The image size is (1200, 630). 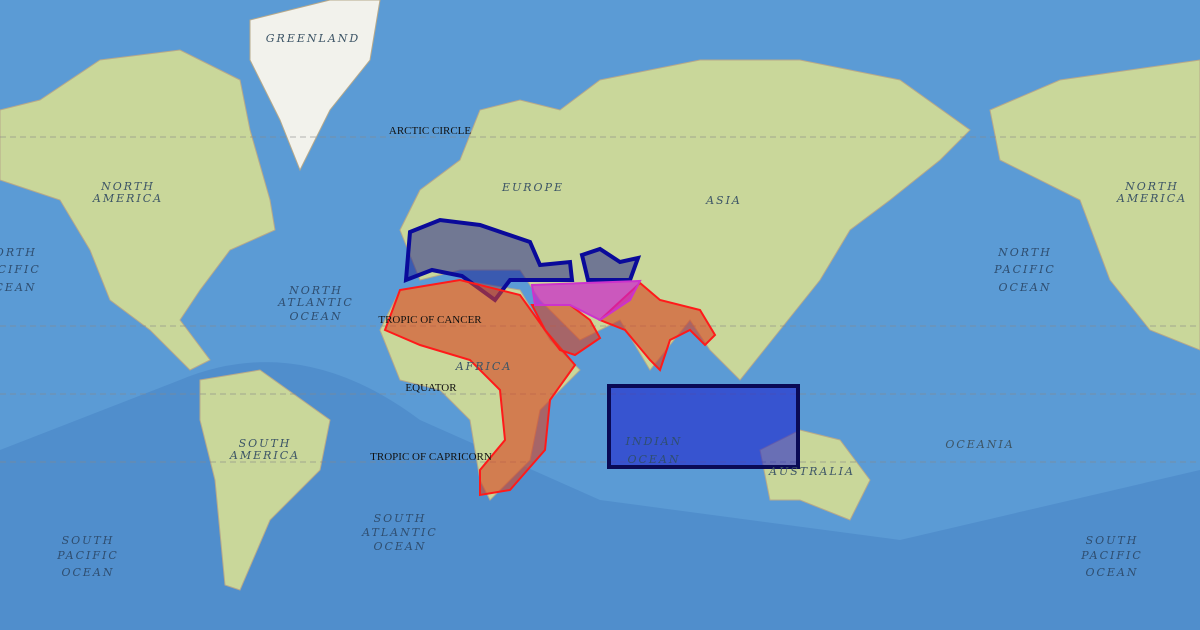 I want to click on label-north-america-east-1: NORTH, so click(x=1151, y=186).